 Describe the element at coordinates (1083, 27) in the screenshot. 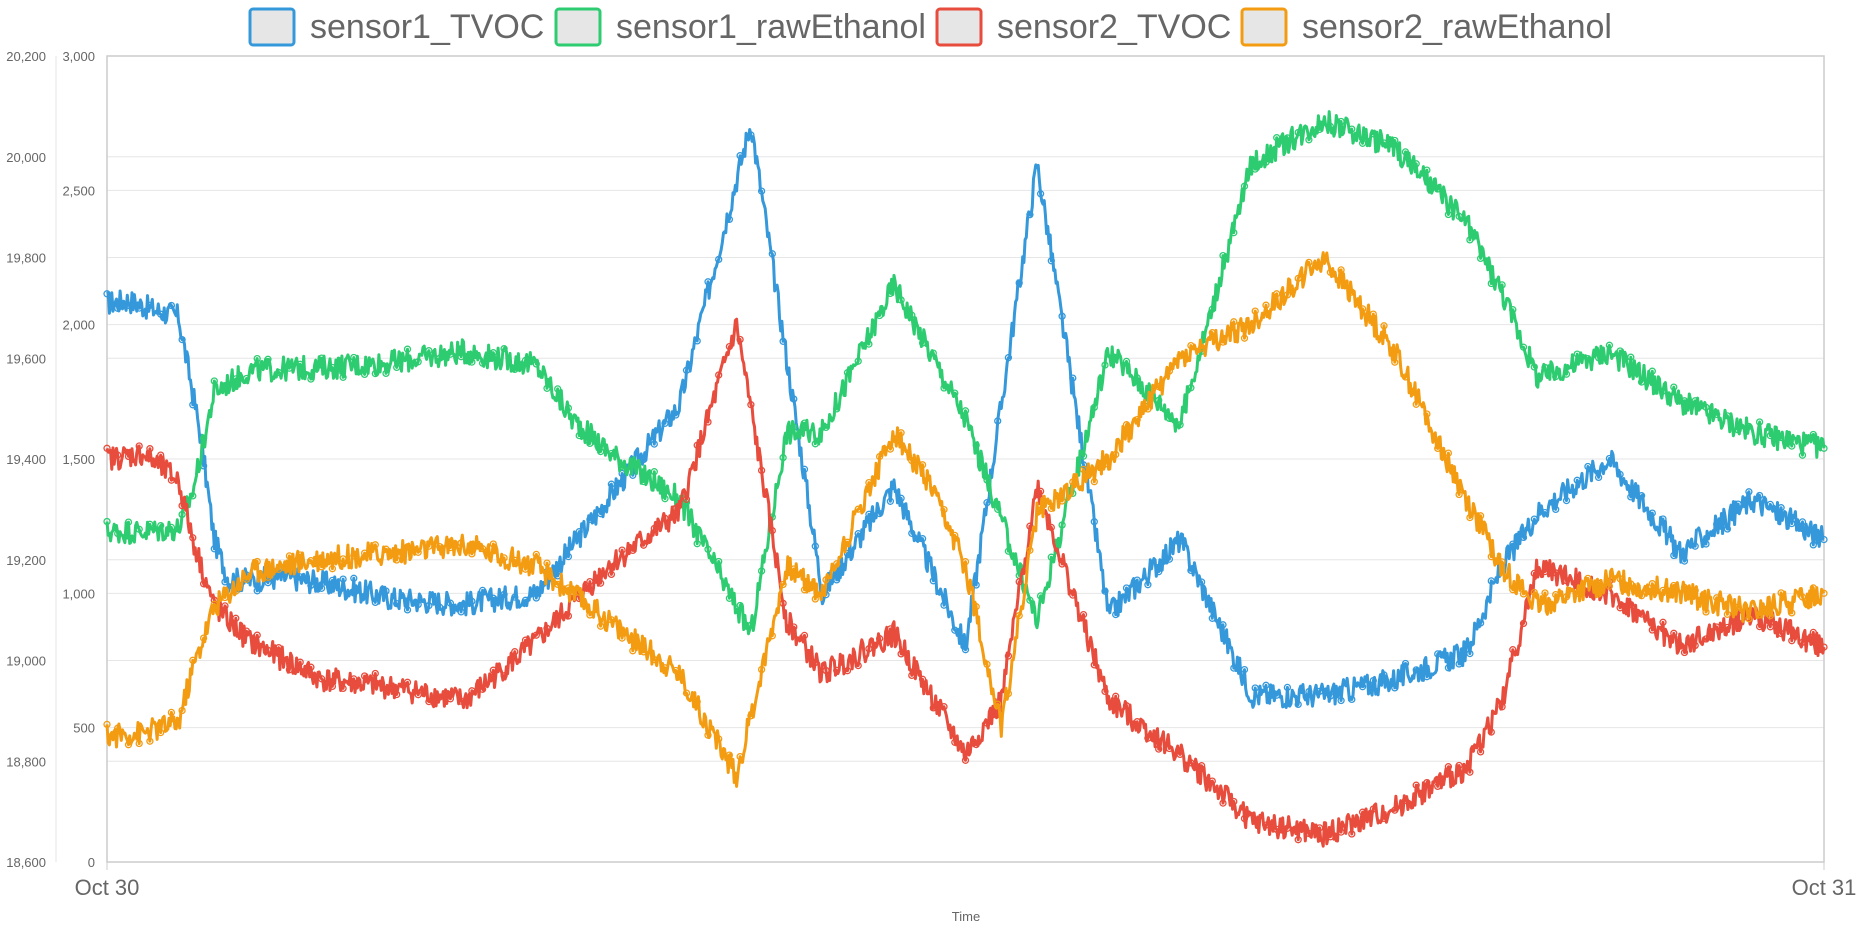

I see `legend-item-sensor2_TVOC: sensor2_TVOC` at that location.